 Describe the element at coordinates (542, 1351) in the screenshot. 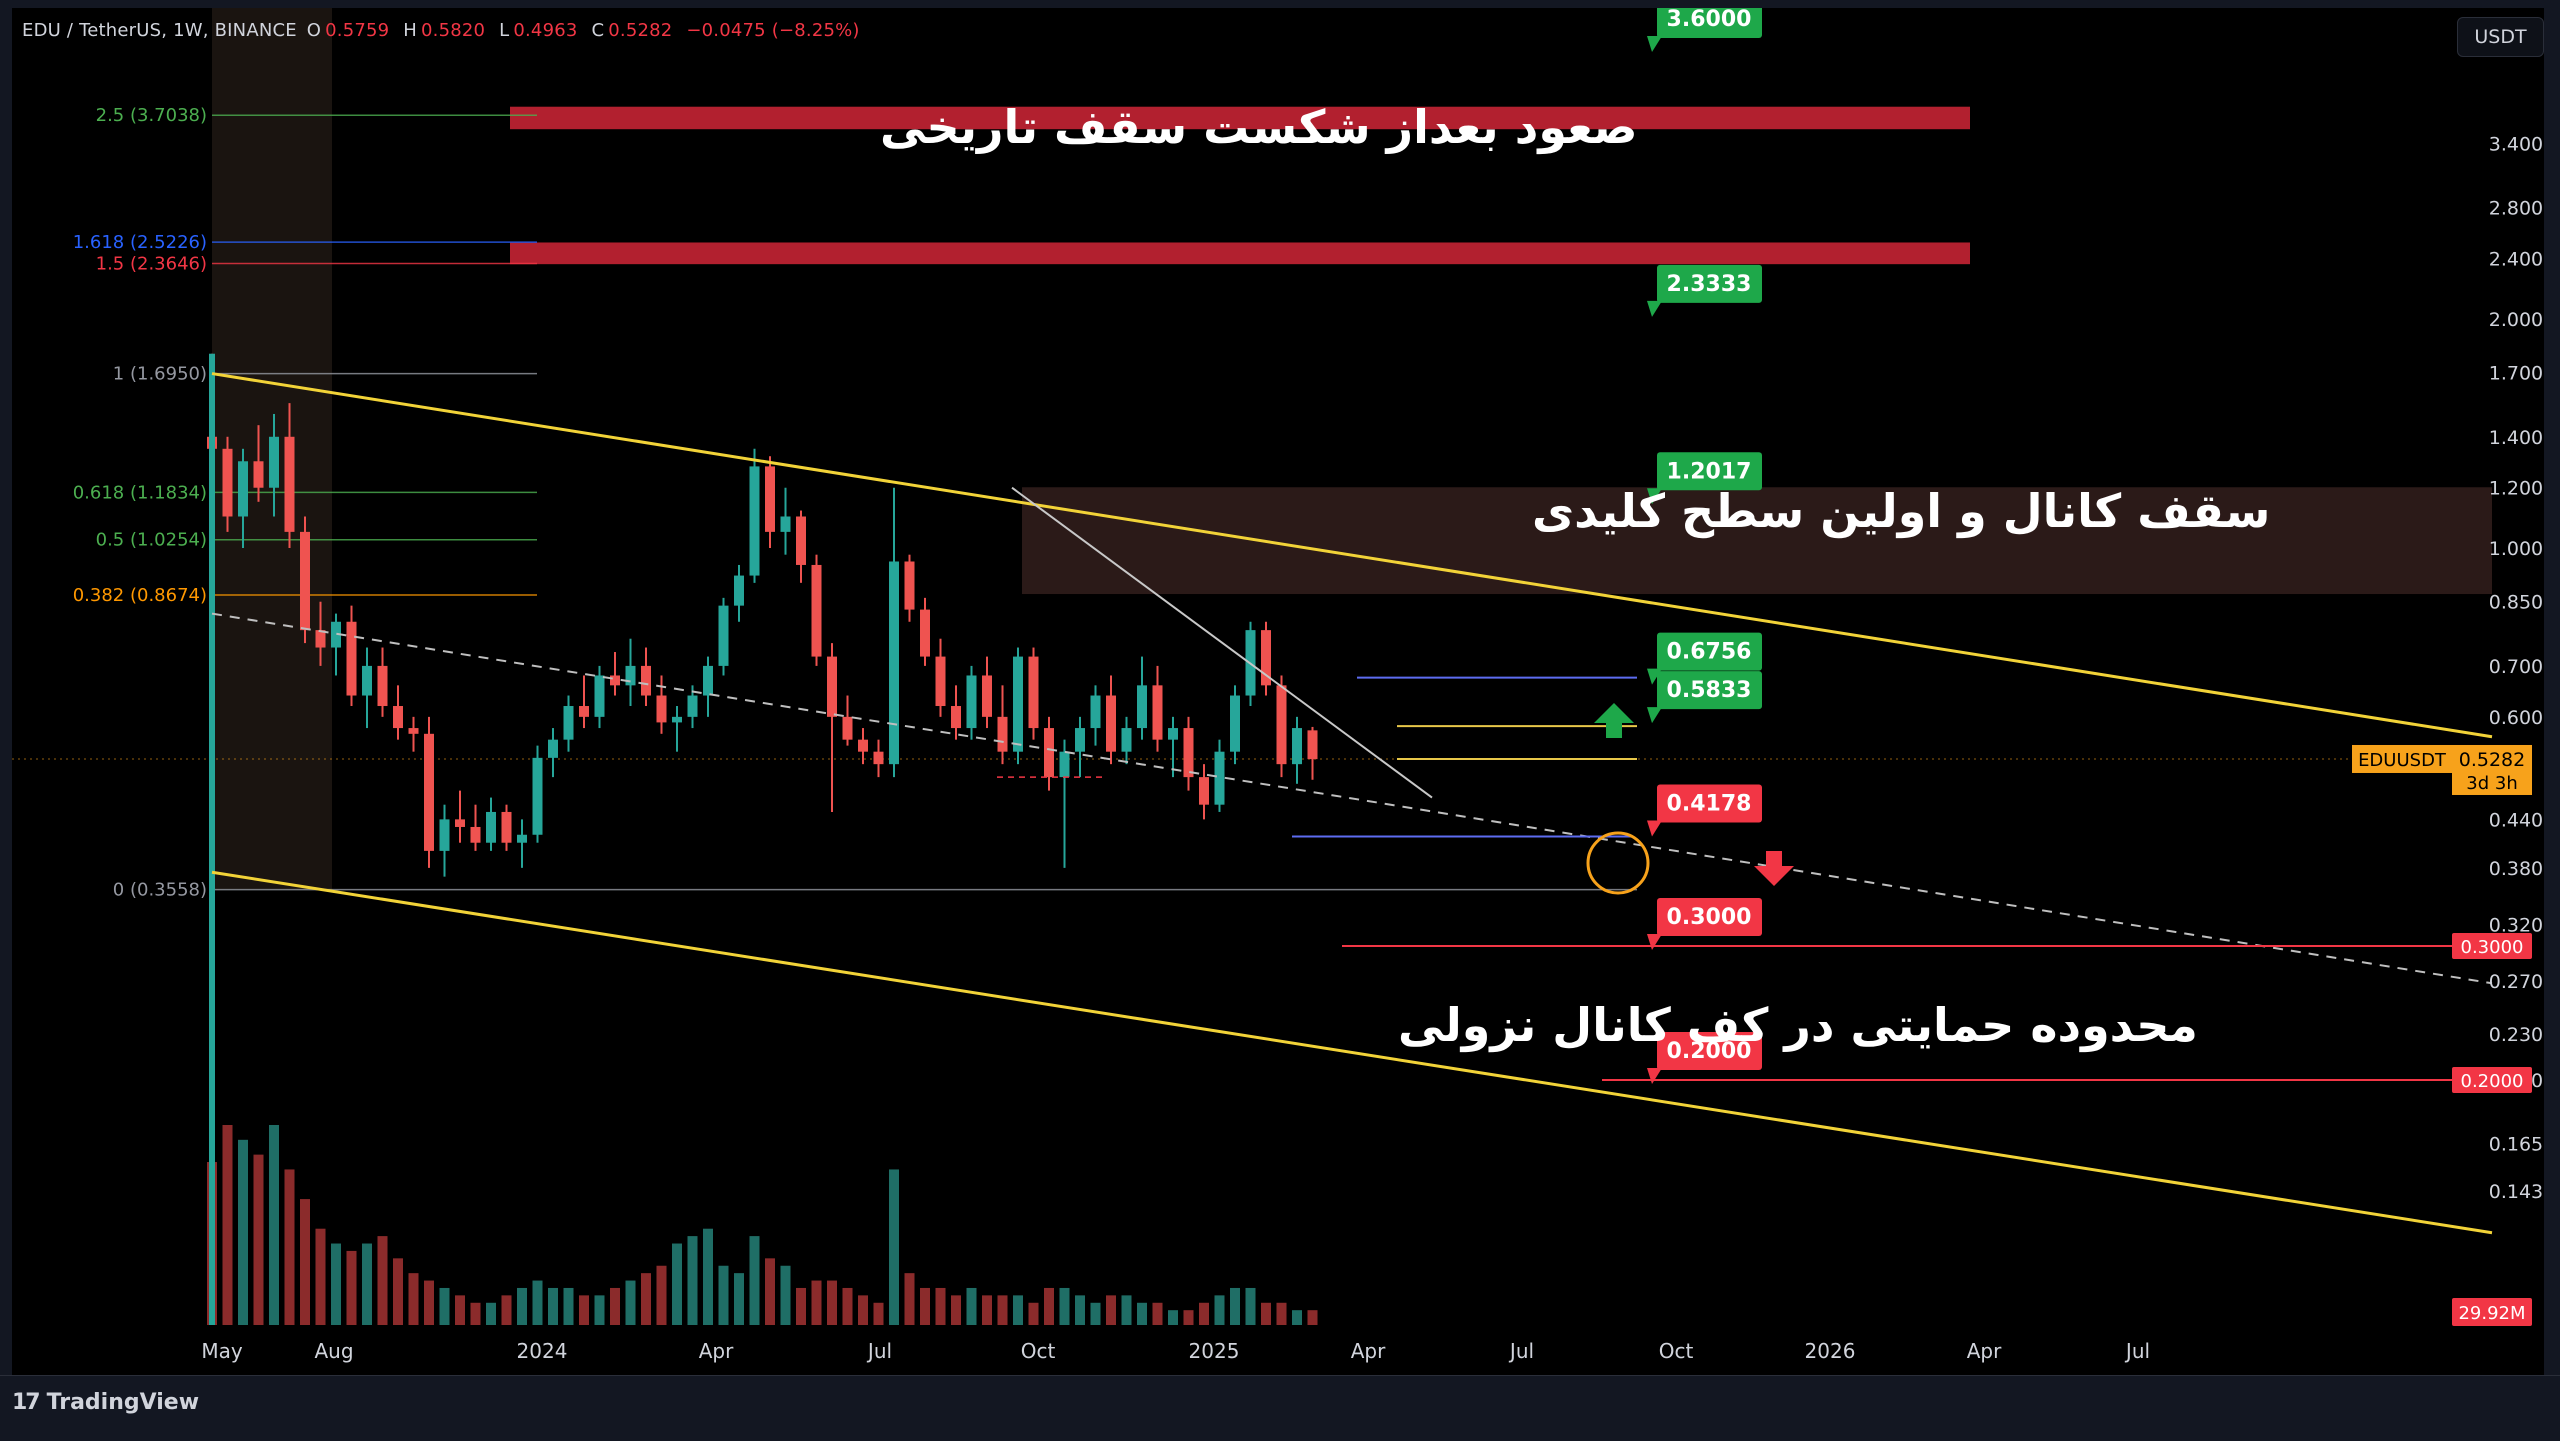

I see `time-tick: 2024` at that location.